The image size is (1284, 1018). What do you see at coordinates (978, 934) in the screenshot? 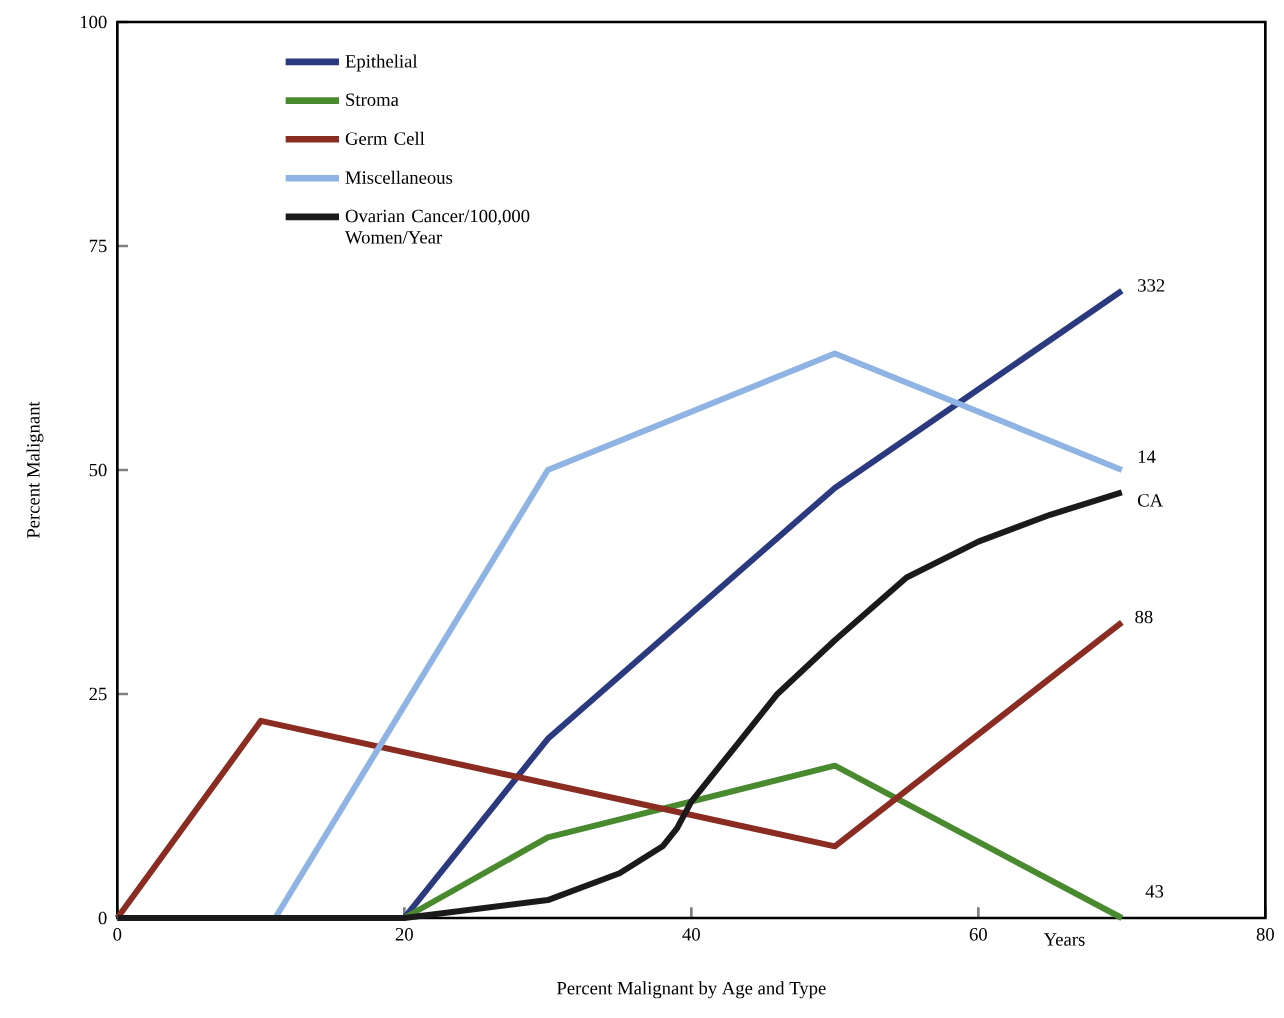
I see `x-tick-label: 60` at bounding box center [978, 934].